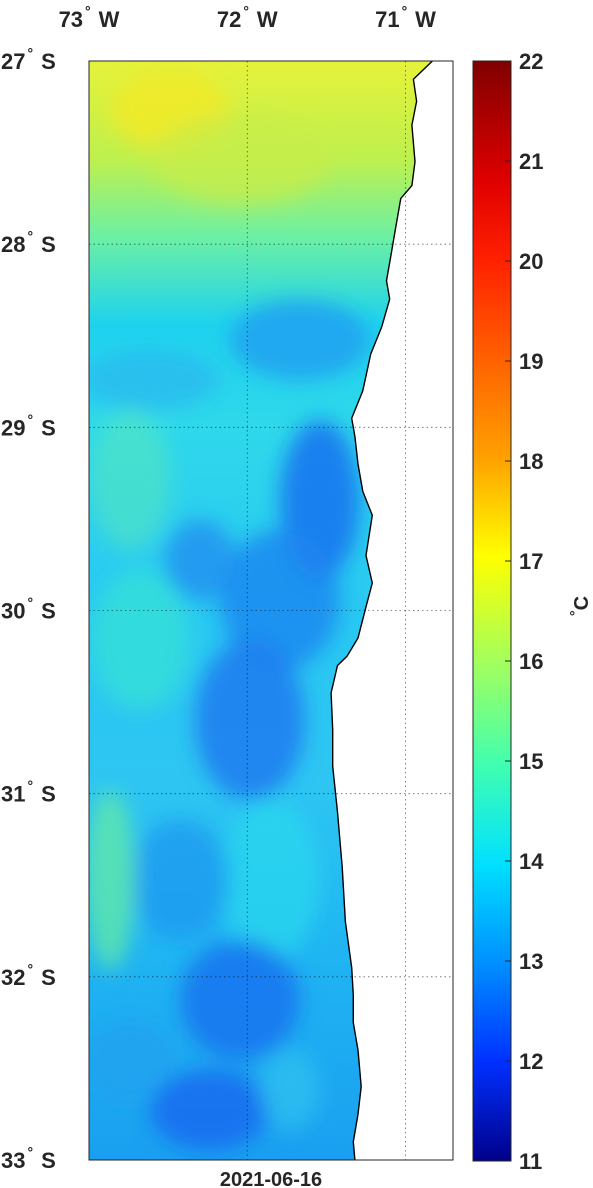 The width and height of the screenshot is (593, 1188). I want to click on colorbar-tick-label: 15, so click(531, 761).